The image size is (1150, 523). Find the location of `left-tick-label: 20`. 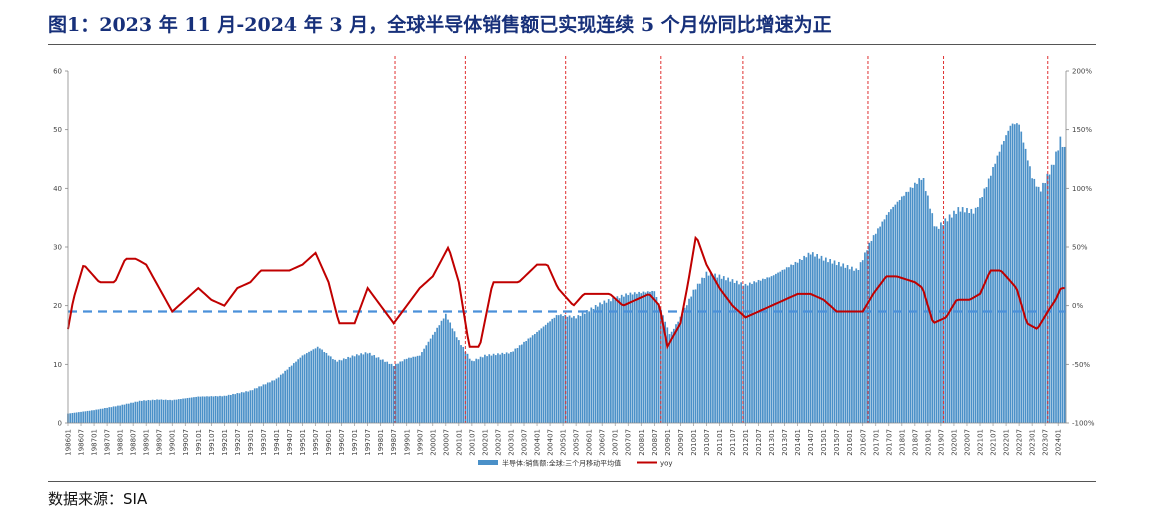

left-tick-label: 20 is located at coordinates (57, 306).